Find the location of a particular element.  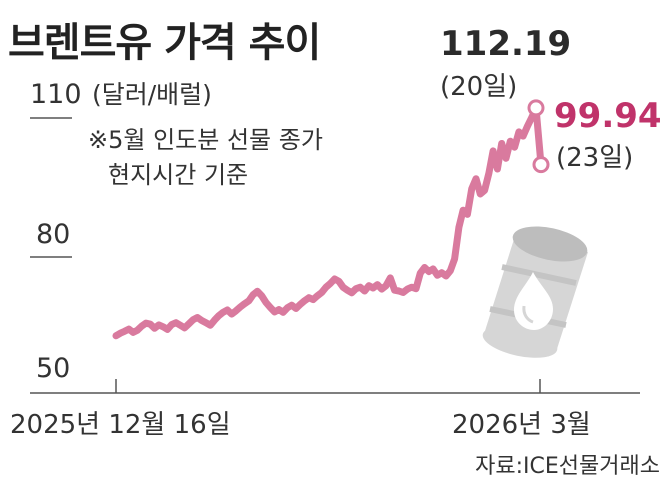

note-line: ※5월 인도분 선물 종가 is located at coordinates (205, 140).